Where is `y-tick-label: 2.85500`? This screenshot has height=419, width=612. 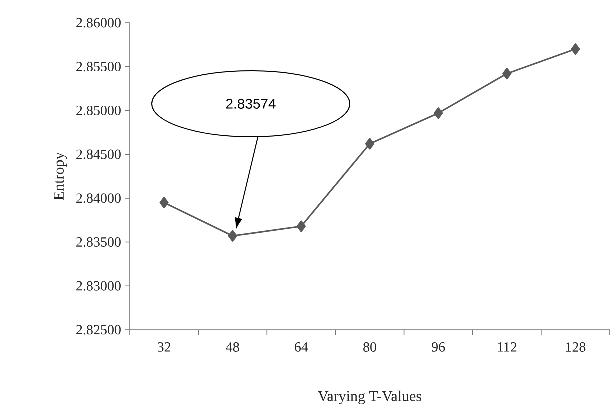
y-tick-label: 2.85500 is located at coordinates (98, 67).